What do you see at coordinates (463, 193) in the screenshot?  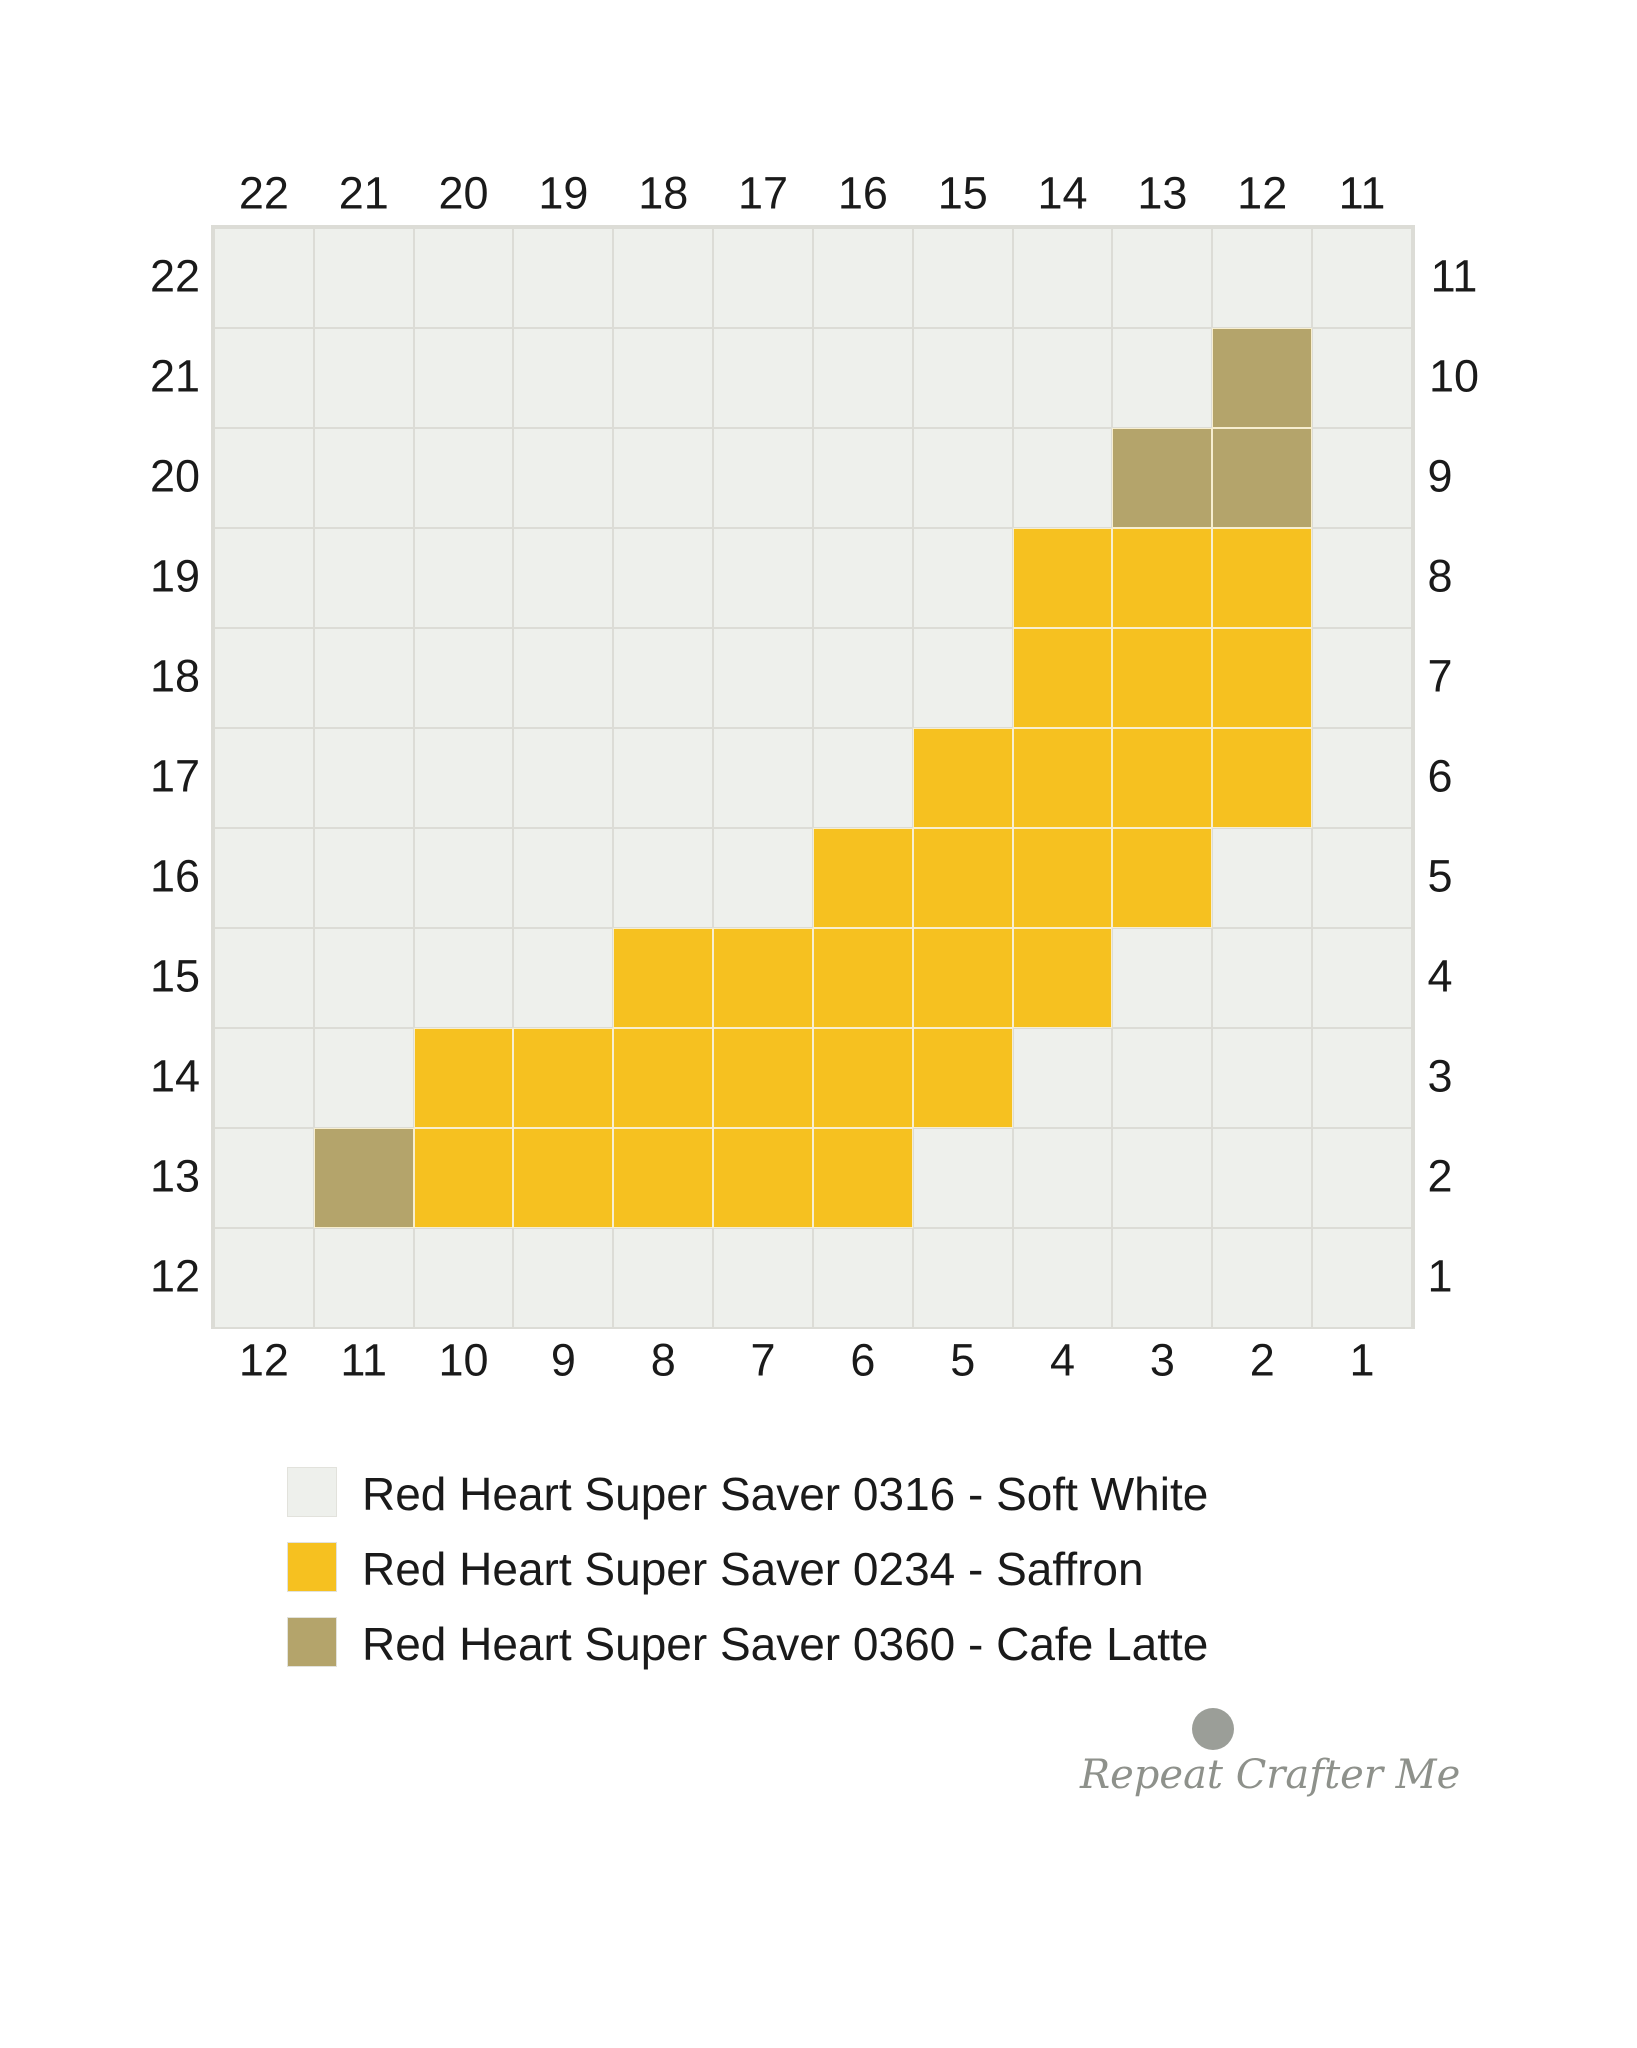 I see `top-column-label: 20` at bounding box center [463, 193].